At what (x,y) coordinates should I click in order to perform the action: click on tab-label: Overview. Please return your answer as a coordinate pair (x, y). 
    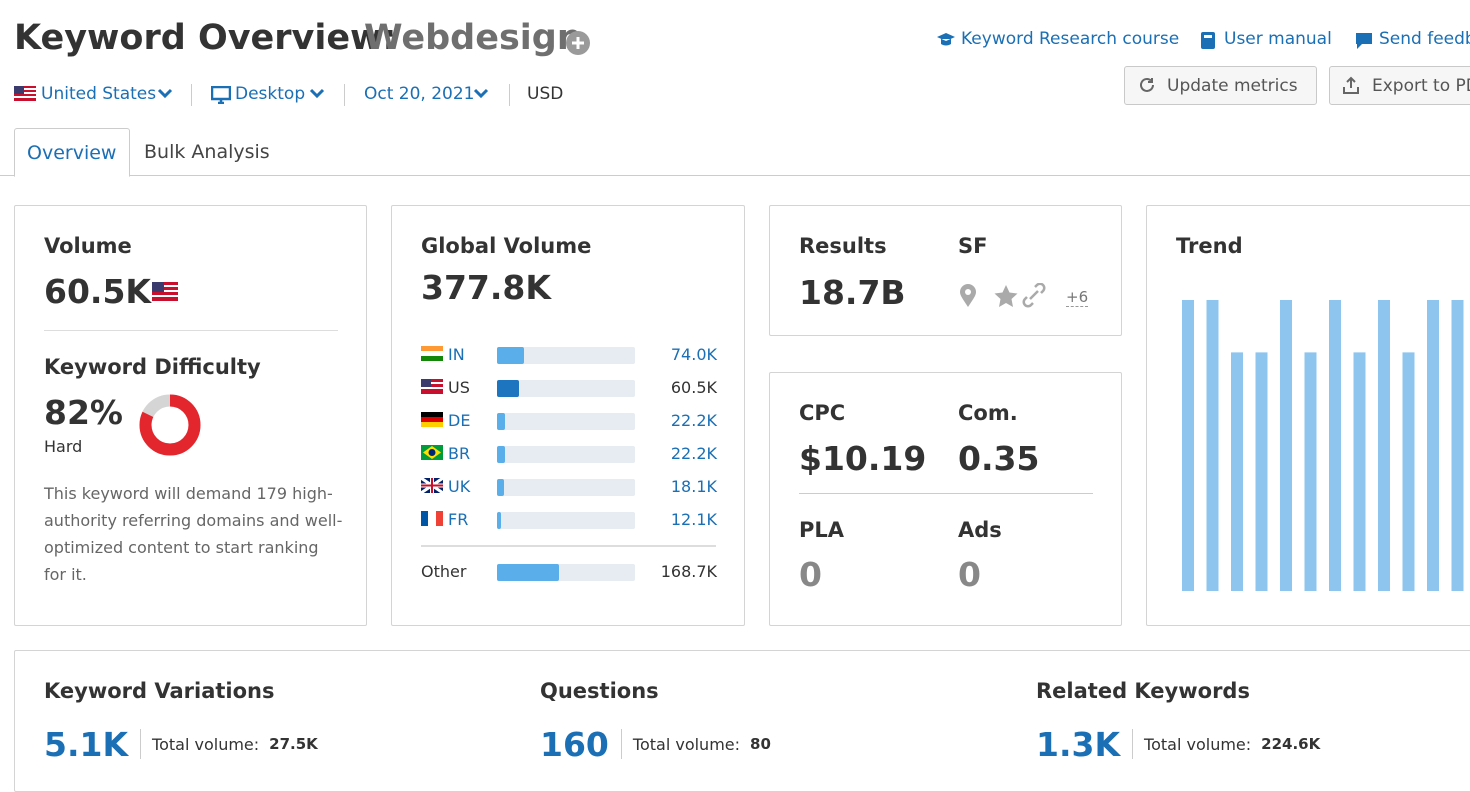
    Looking at the image, I should click on (72, 153).